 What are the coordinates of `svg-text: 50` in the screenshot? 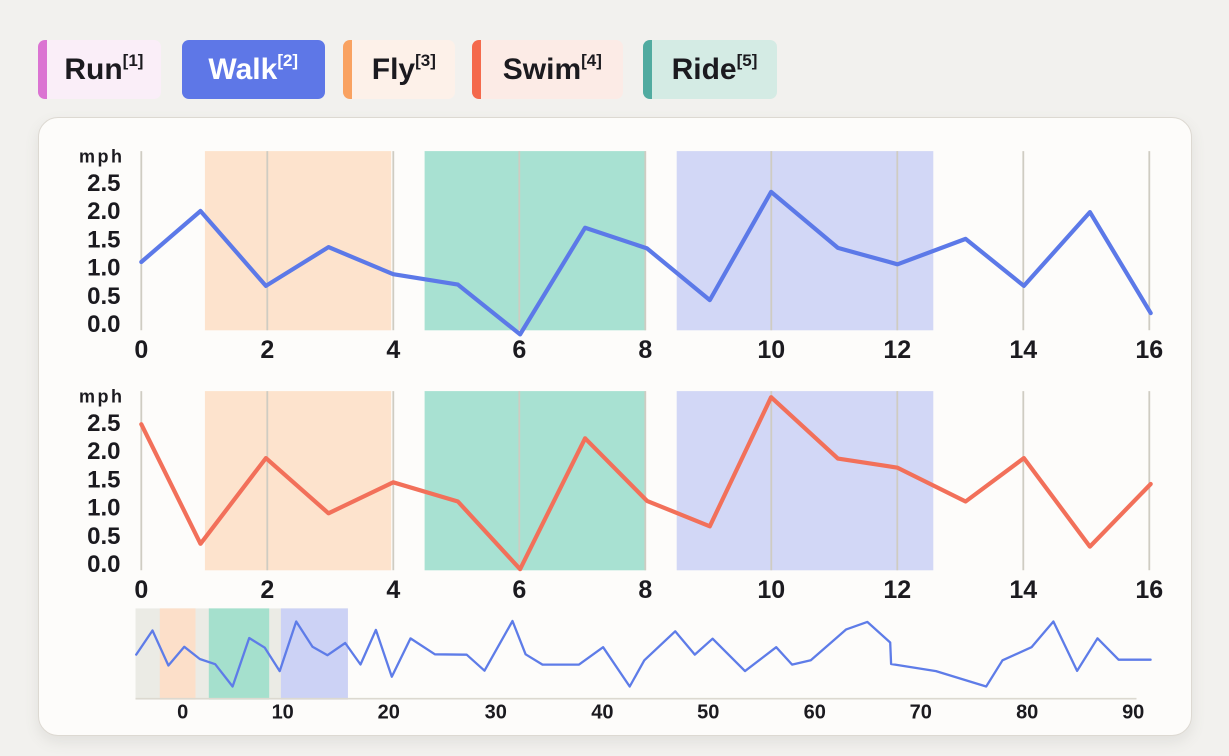 It's located at (708, 712).